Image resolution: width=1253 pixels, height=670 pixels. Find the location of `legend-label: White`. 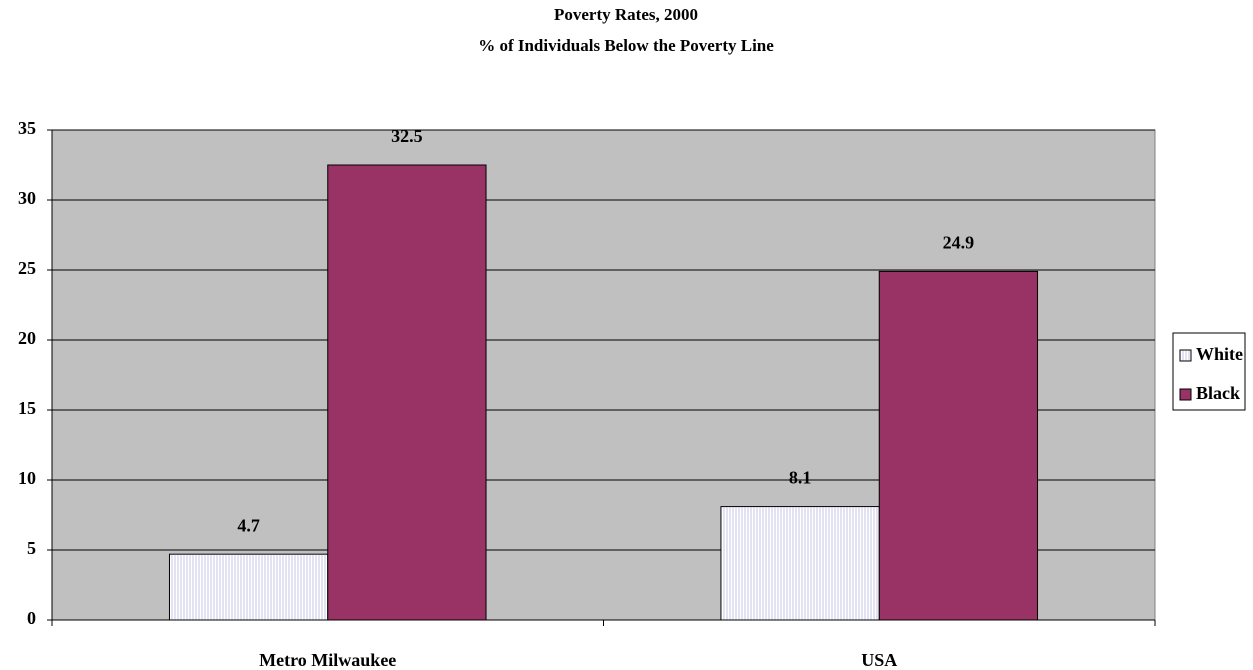

legend-label: White is located at coordinates (1219, 354).